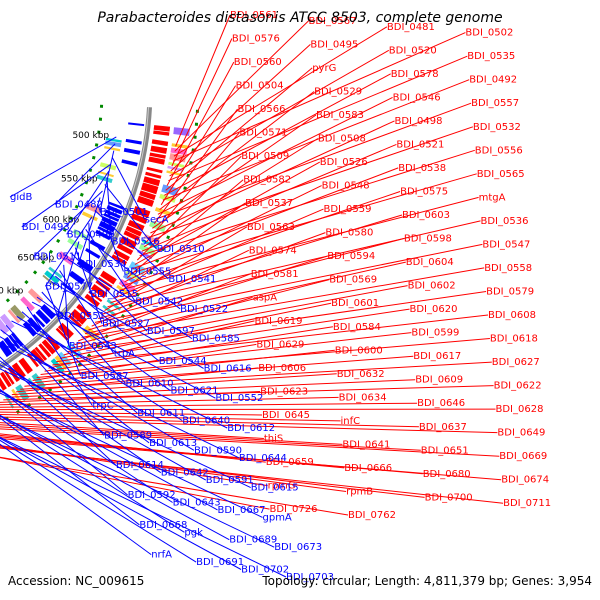  Describe the element at coordinates (273, 250) in the screenshot. I see `forward-gene-label: BDI_0574` at that location.